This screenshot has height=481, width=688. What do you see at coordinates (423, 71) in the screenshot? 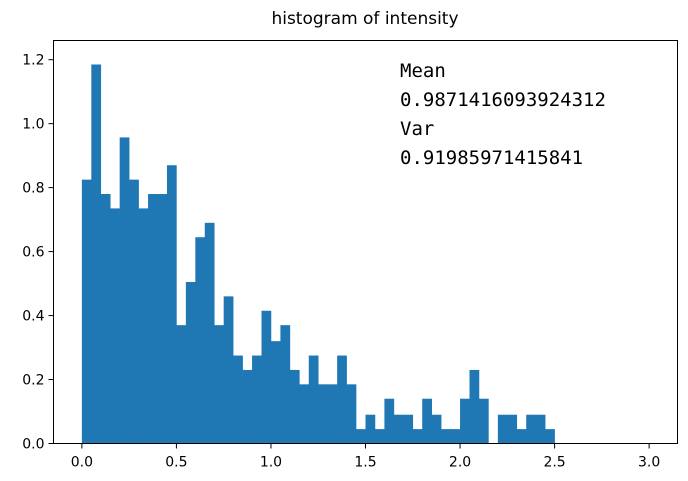
I see `annotation-mean-label: Mean` at bounding box center [423, 71].